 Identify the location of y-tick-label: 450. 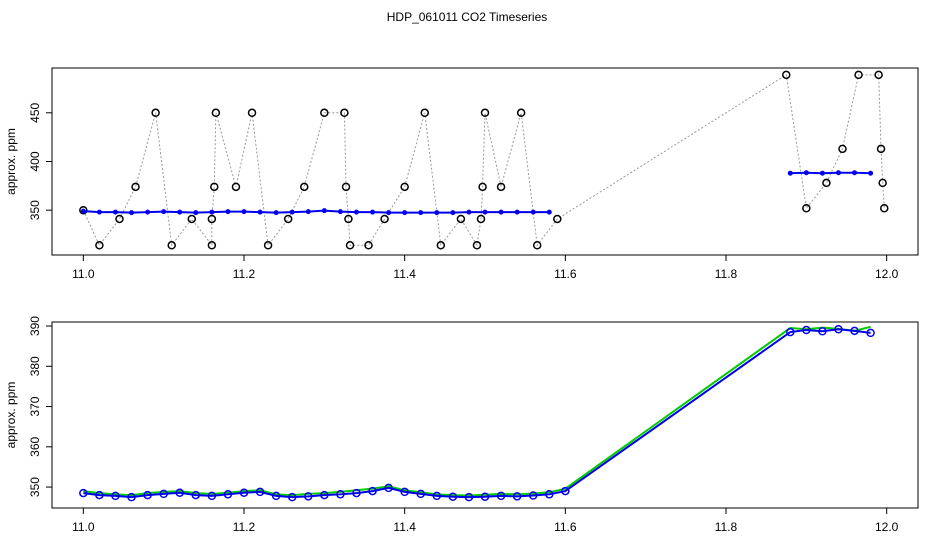
(35, 112).